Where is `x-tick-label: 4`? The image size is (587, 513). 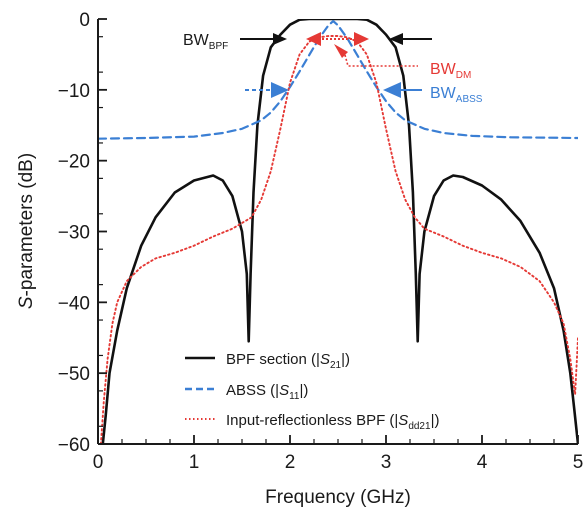 x-tick-label: 4 is located at coordinates (482, 462).